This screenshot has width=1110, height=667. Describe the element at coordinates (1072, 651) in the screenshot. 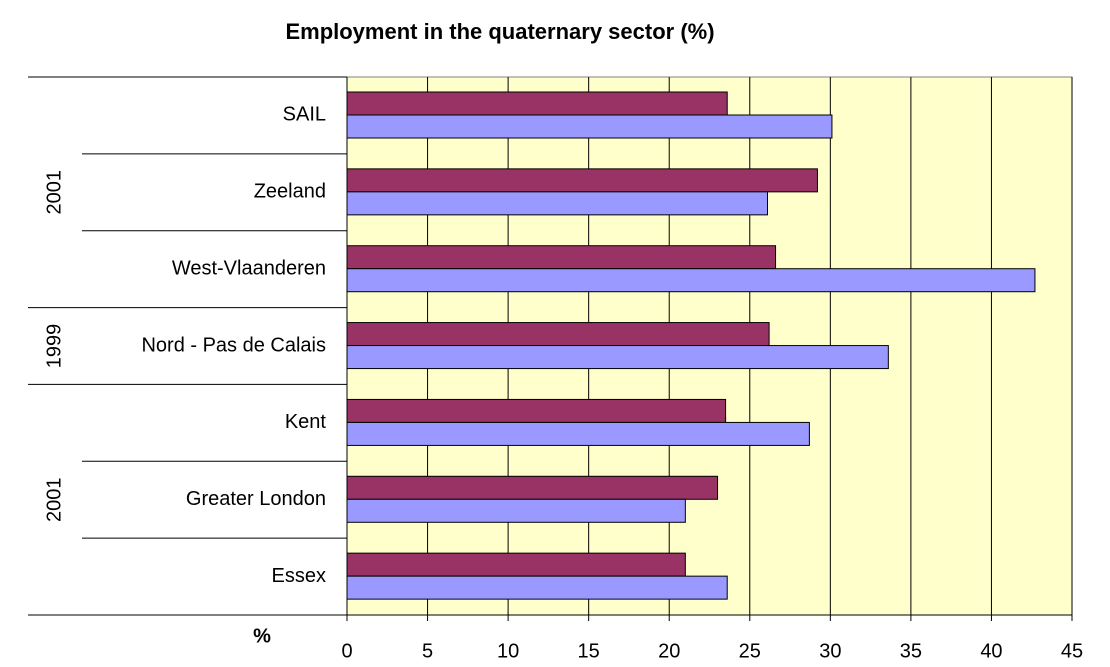

I see `x-tick-label: 45` at that location.